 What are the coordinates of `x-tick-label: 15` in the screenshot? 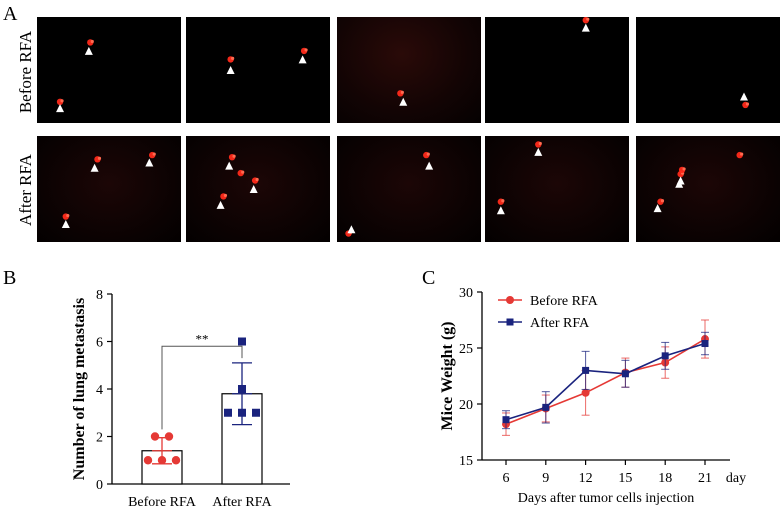 It's located at (625, 478).